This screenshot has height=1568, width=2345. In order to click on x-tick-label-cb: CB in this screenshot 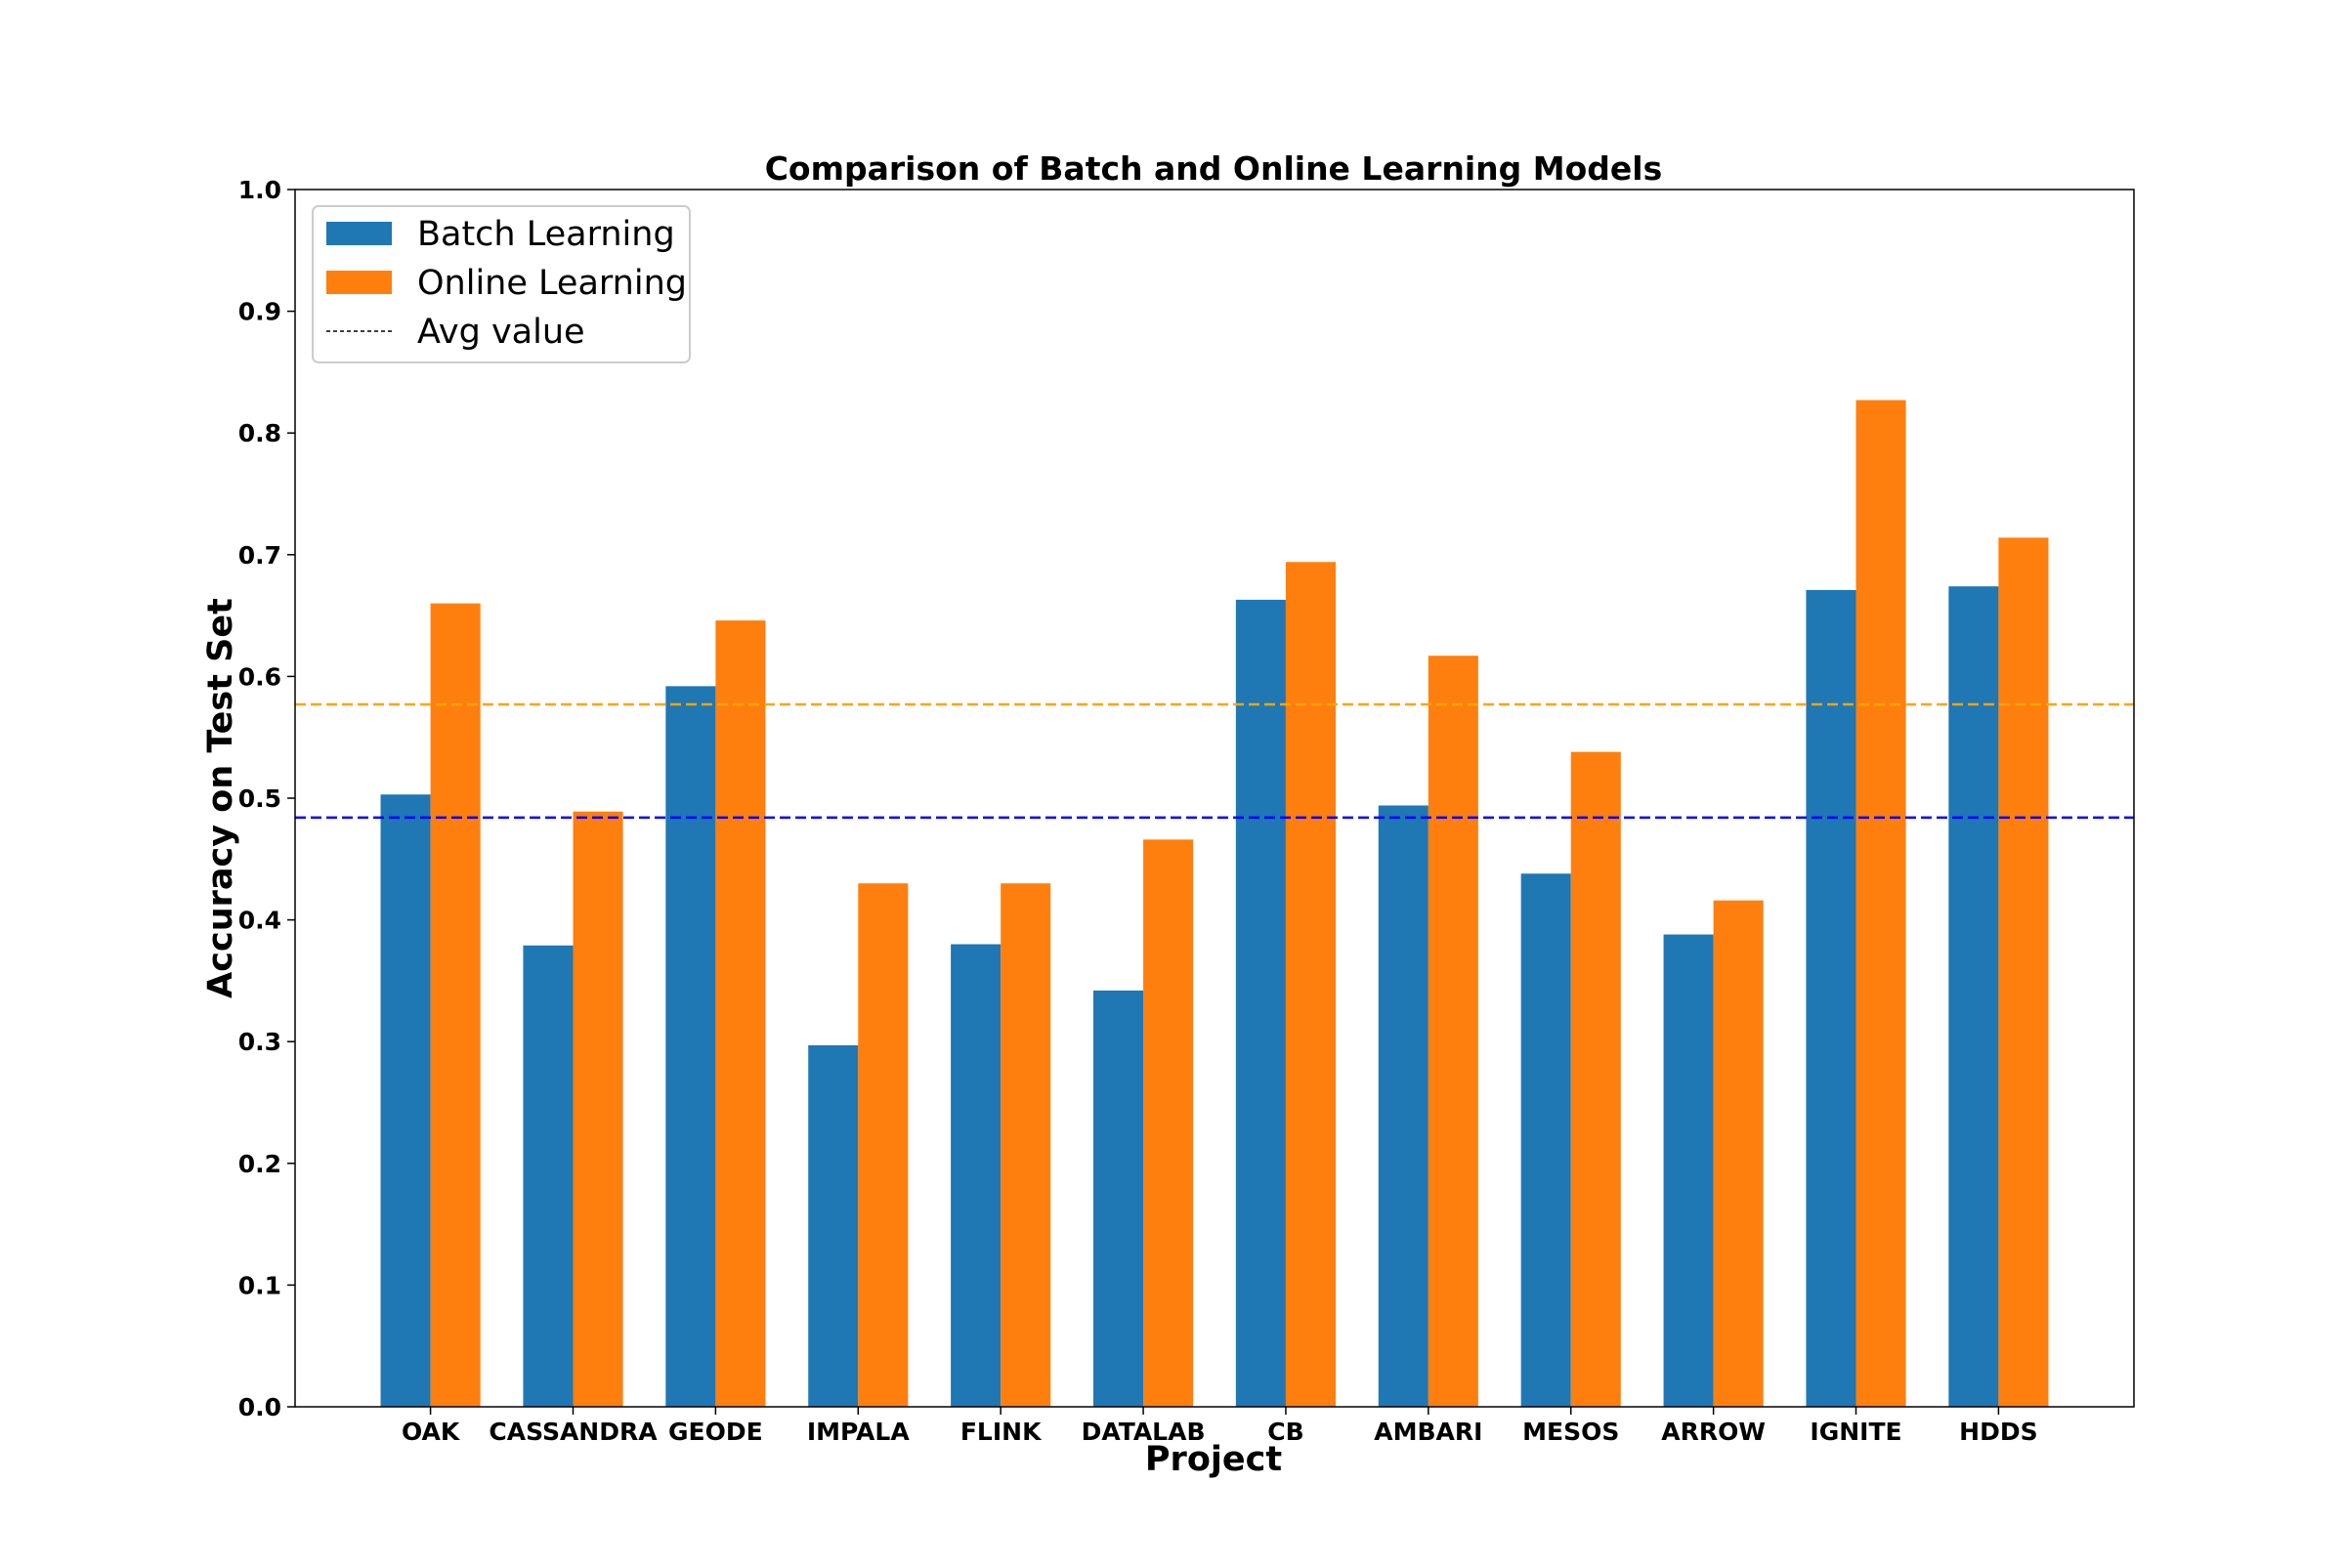, I will do `click(1285, 1432)`.